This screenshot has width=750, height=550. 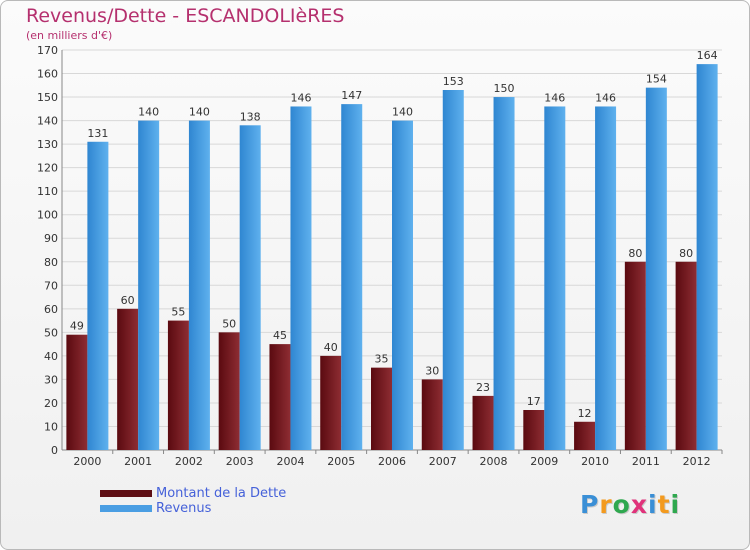 I want to click on y-tick-label: 120, so click(x=47, y=168).